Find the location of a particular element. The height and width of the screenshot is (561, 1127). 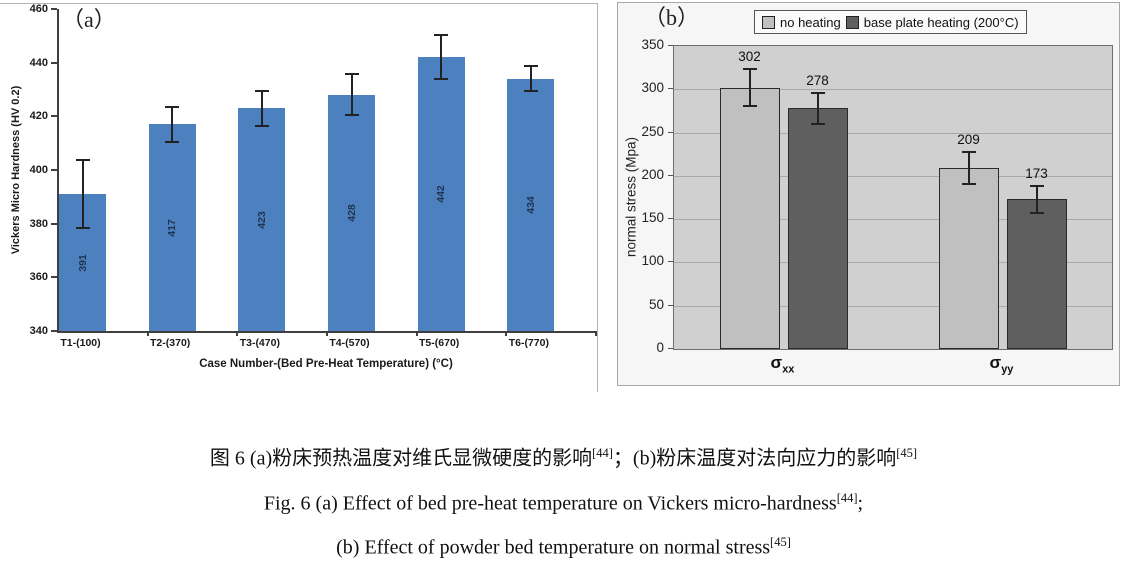

y-axis-tick-label: 340 is located at coordinates (38, 331).